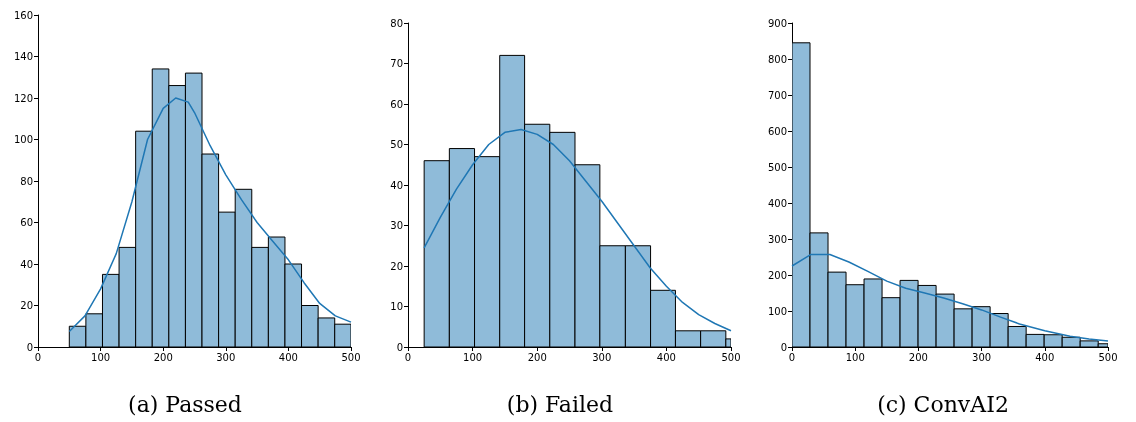 The width and height of the screenshot is (1136, 422). What do you see at coordinates (777, 131) in the screenshot?
I see `y-tick-label: 600` at bounding box center [777, 131].